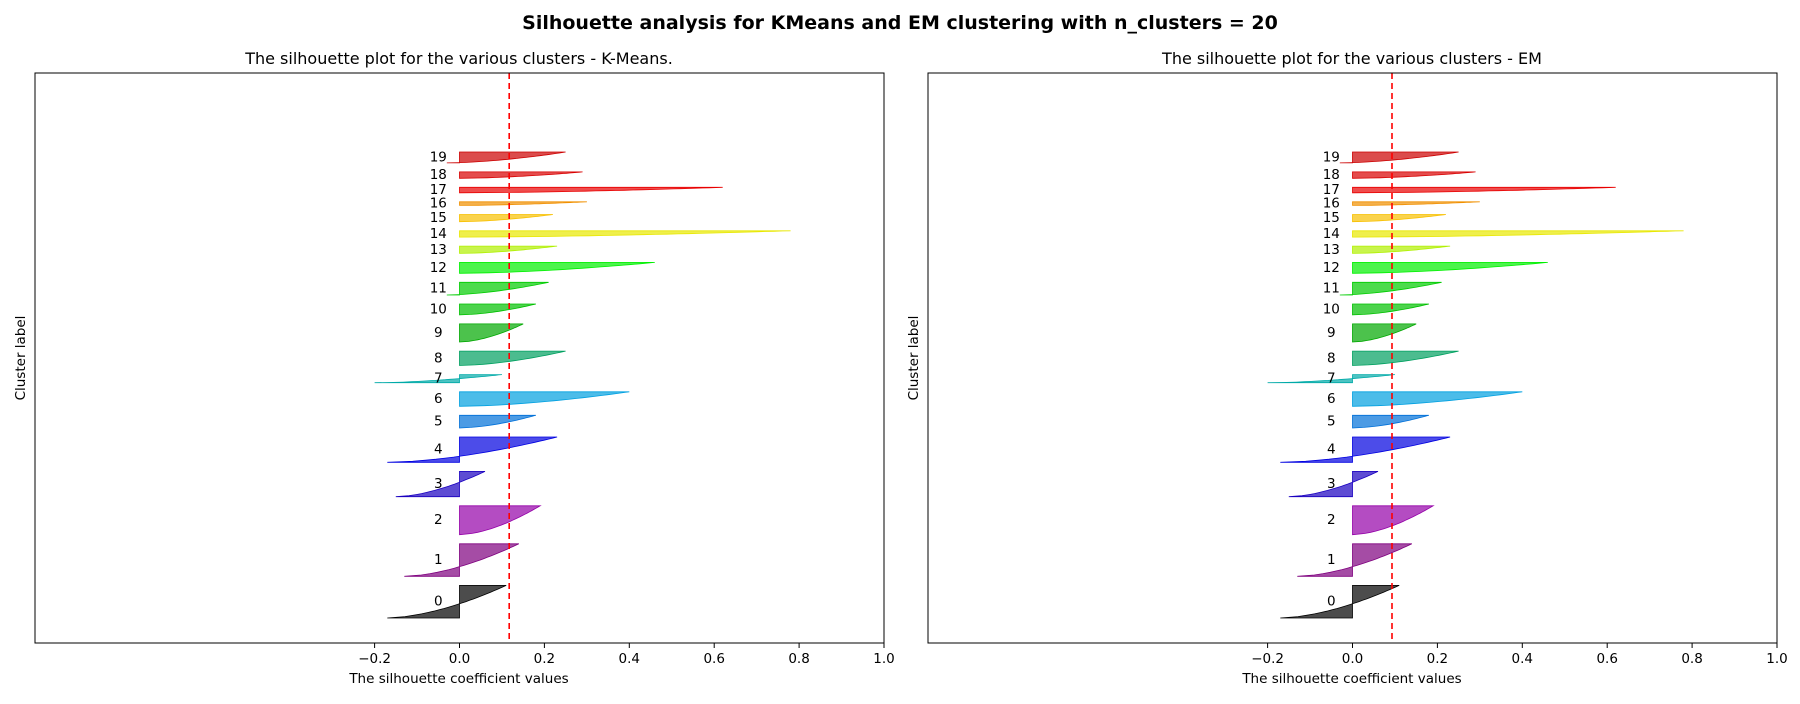 The width and height of the screenshot is (1800, 704). I want to click on kmeans-cluster-14-area, so click(625, 234).